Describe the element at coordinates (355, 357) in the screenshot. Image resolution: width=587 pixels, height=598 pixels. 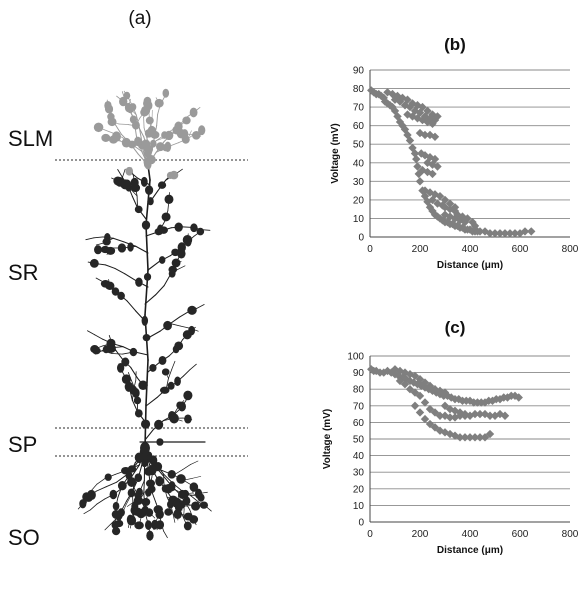
I see `y-tick-label: 100` at that location.